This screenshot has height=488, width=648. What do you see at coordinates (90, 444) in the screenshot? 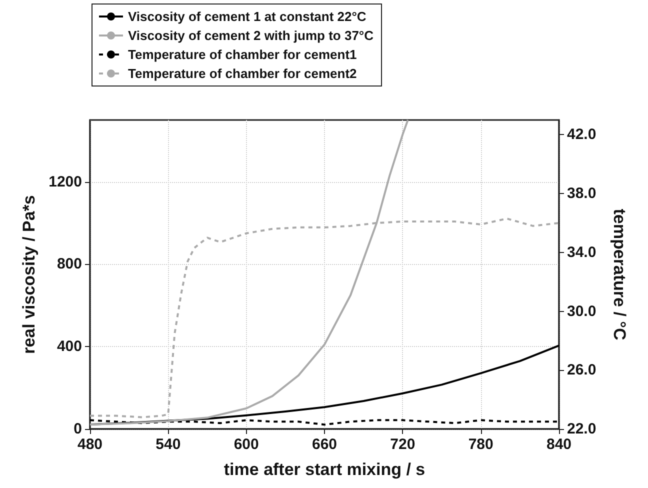
I see `x-tick-label: 480` at bounding box center [90, 444].